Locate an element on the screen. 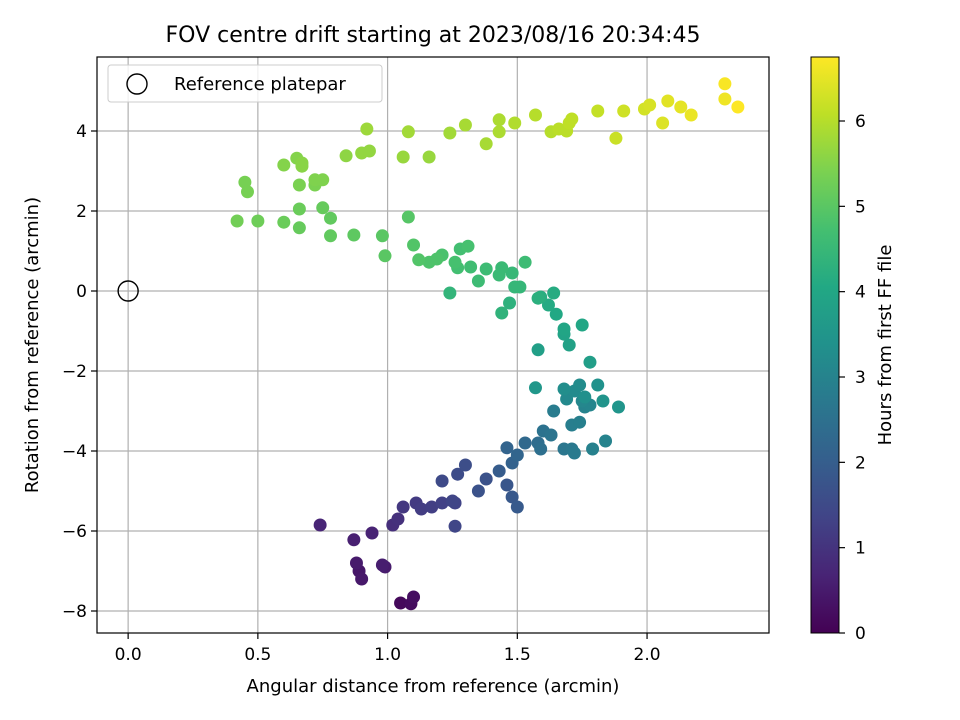 The image size is (960, 720). colorbar: 0 1 2 3 4 5 6 Hours from first FF file is located at coordinates (853, 350).